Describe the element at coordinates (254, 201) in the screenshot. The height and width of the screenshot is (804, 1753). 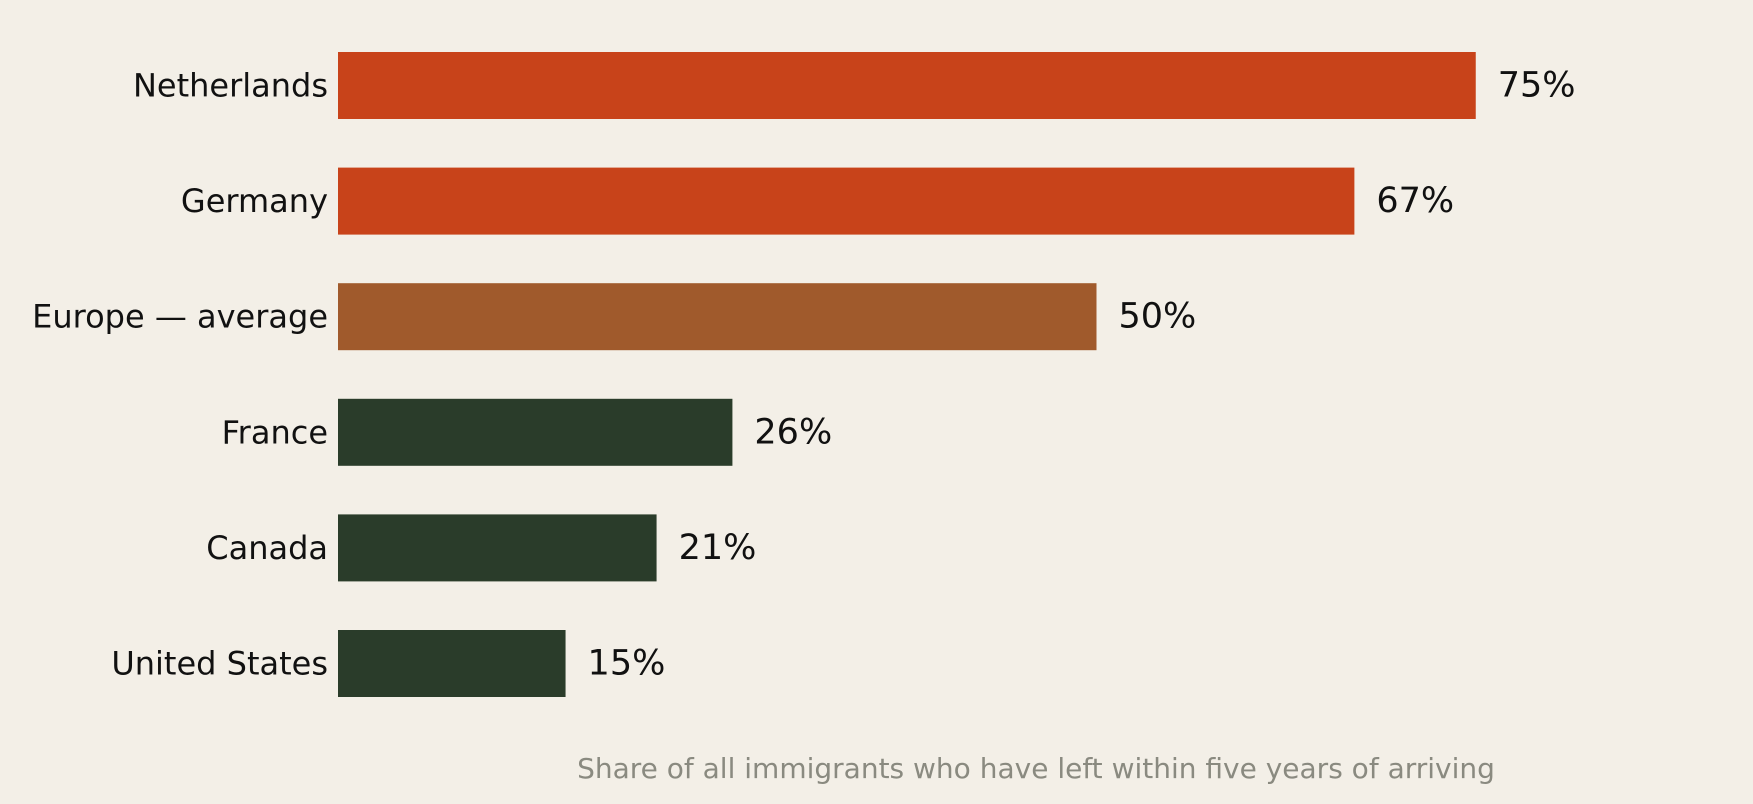
I see `category-label-1: Germany` at that location.